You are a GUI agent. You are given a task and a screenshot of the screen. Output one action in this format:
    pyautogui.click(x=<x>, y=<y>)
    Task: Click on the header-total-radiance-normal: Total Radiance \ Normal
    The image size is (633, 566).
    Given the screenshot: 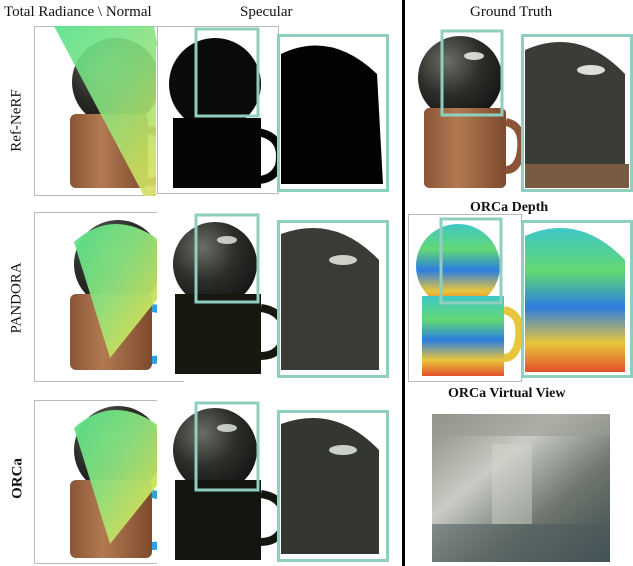 What is the action you would take?
    pyautogui.click(x=78, y=12)
    